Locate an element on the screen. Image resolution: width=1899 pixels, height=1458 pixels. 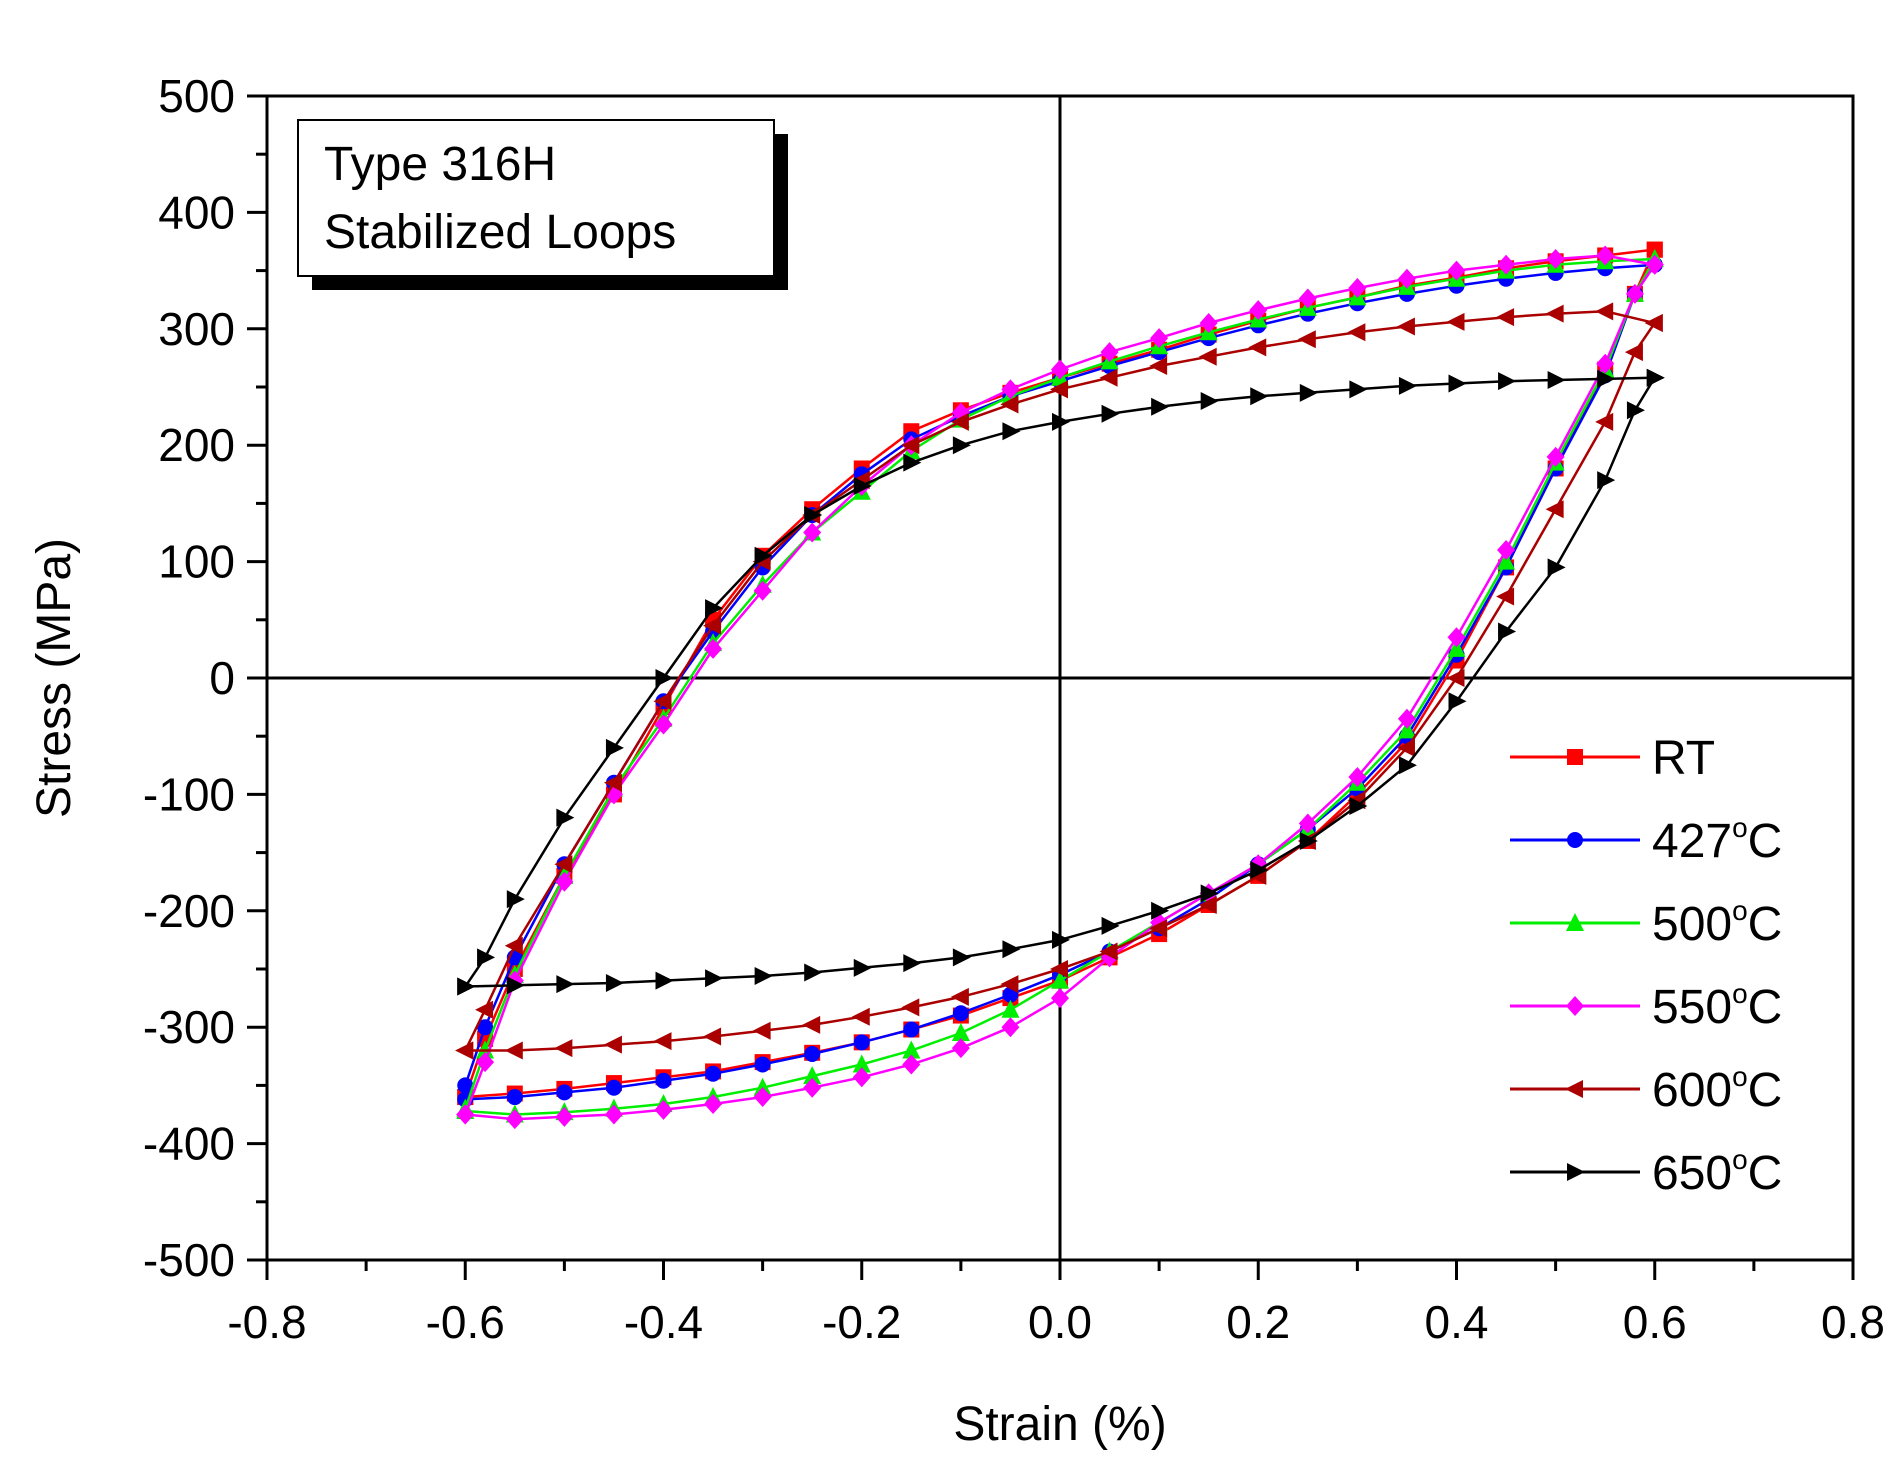
x-tick-label: -0.4 is located at coordinates (663, 1322).